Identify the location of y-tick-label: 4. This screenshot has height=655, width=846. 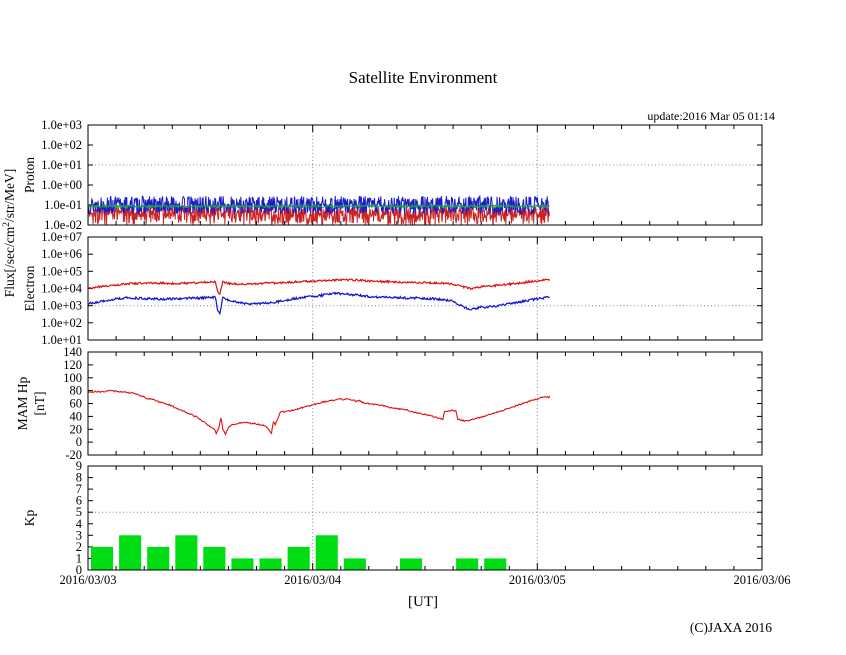
(79, 524).